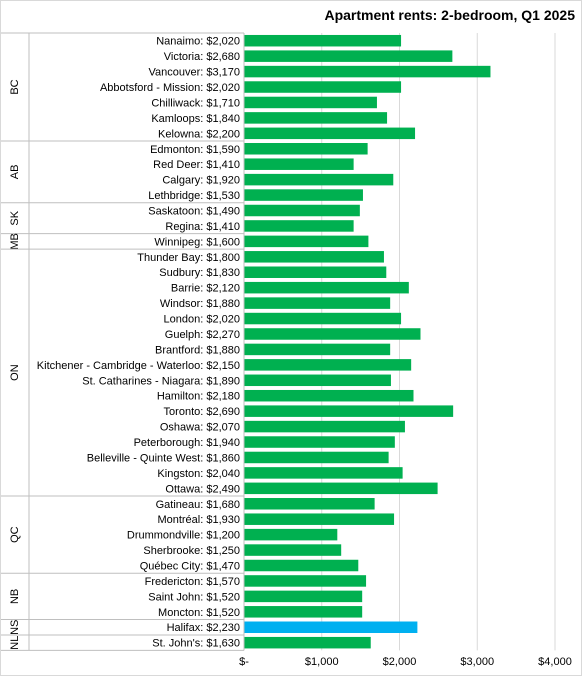 This screenshot has height=677, width=582. What do you see at coordinates (163, 458) in the screenshot?
I see `category-label: Belleville - Quinte West: $1,860` at bounding box center [163, 458].